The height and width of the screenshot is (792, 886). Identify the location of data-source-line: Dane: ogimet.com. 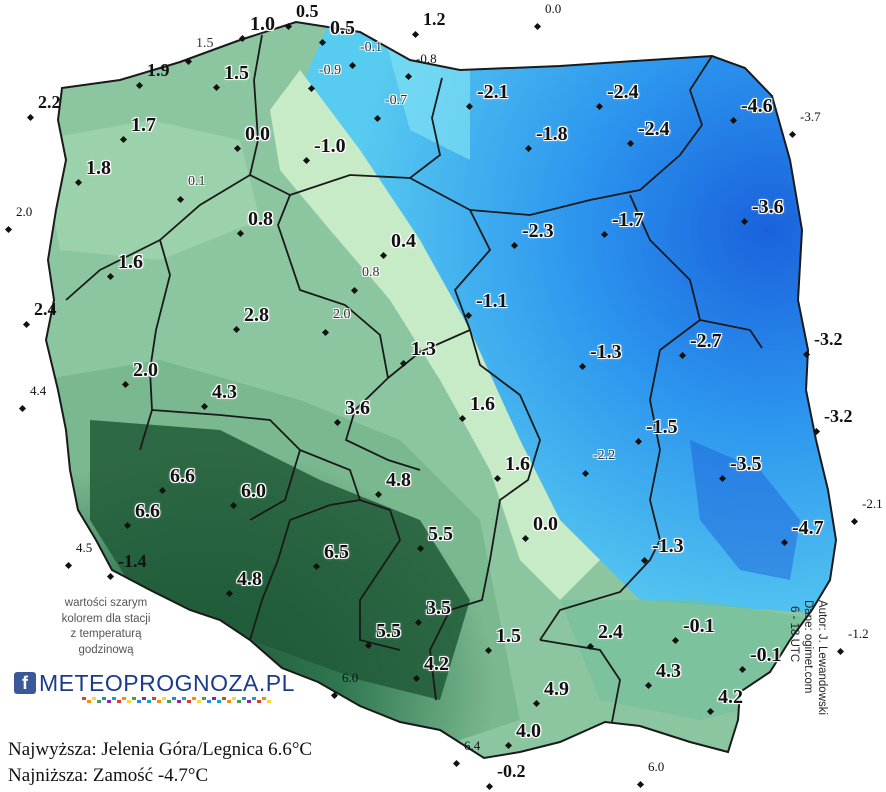
(808, 647).